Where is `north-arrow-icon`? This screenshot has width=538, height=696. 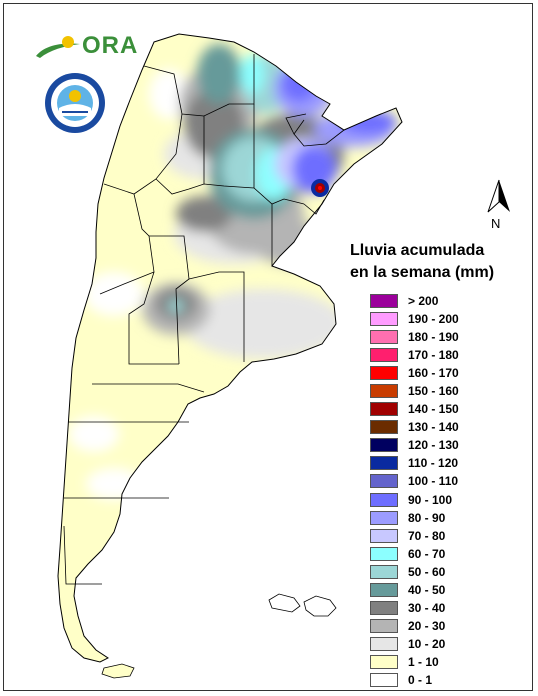
north-arrow-icon is located at coordinates (498, 196).